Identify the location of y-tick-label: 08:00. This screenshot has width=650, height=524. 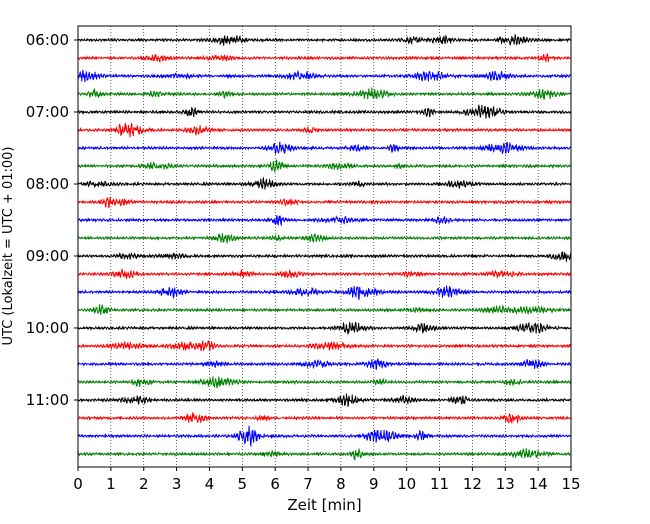
(47, 184).